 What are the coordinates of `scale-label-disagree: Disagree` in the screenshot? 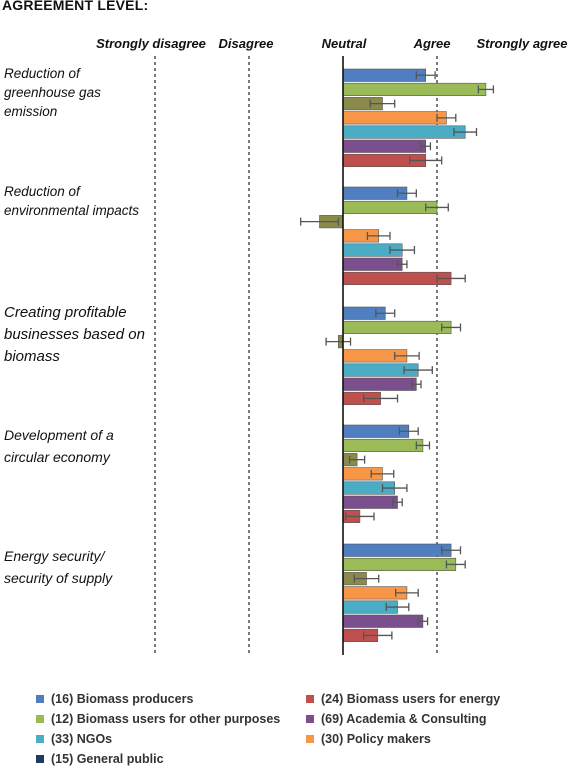 It's located at (246, 43).